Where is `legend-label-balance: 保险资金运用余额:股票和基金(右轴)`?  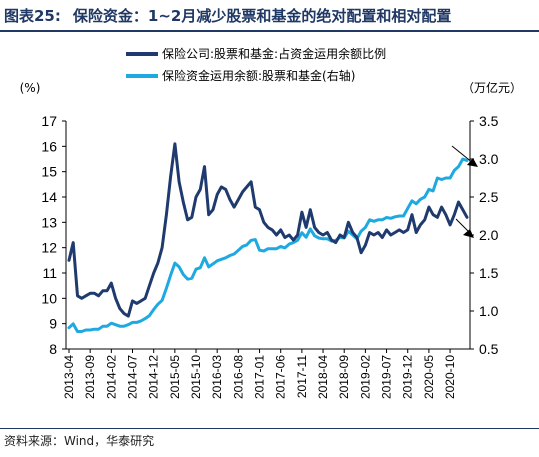
legend-label-balance: 保险资金运用余额:股票和基金(右轴) is located at coordinates (258, 75).